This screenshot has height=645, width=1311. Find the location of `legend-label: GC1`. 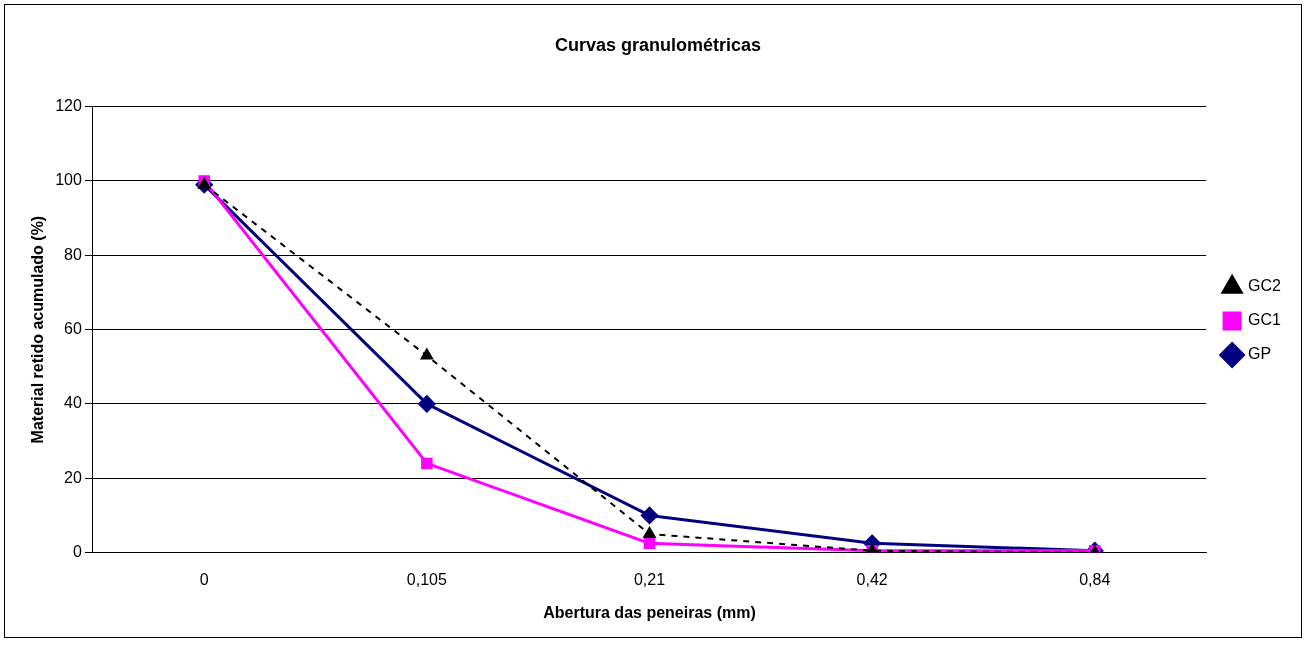

legend-label: GC1 is located at coordinates (1265, 320).